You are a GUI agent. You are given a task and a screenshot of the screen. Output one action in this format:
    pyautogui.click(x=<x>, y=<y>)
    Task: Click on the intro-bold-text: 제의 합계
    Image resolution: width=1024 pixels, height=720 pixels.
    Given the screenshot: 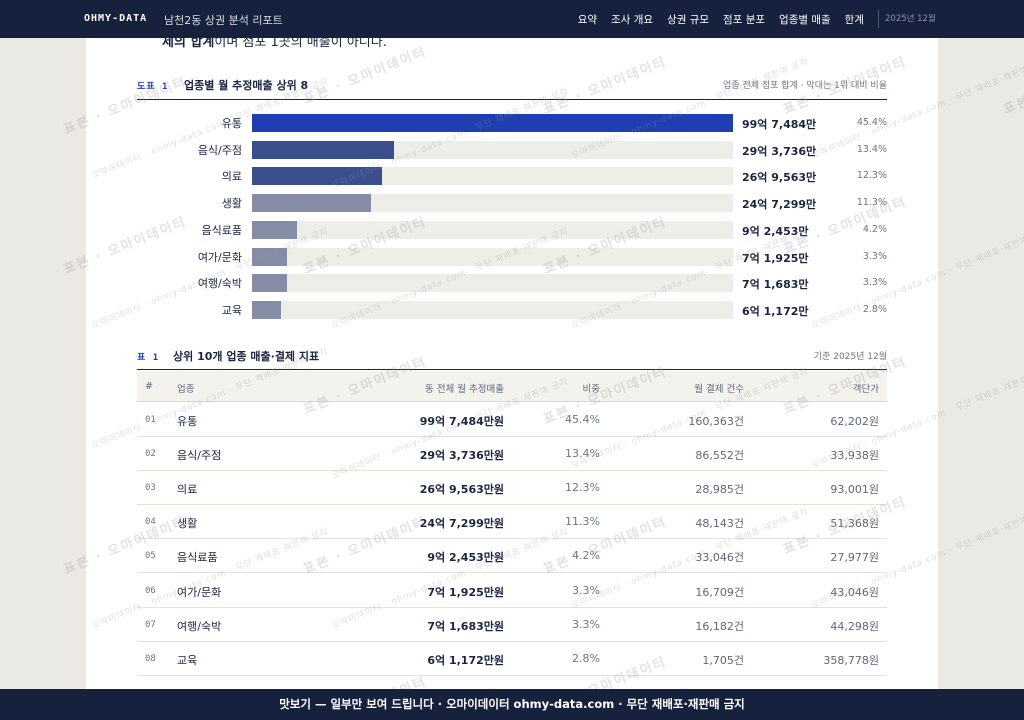 What is the action you would take?
    pyautogui.click(x=188, y=44)
    